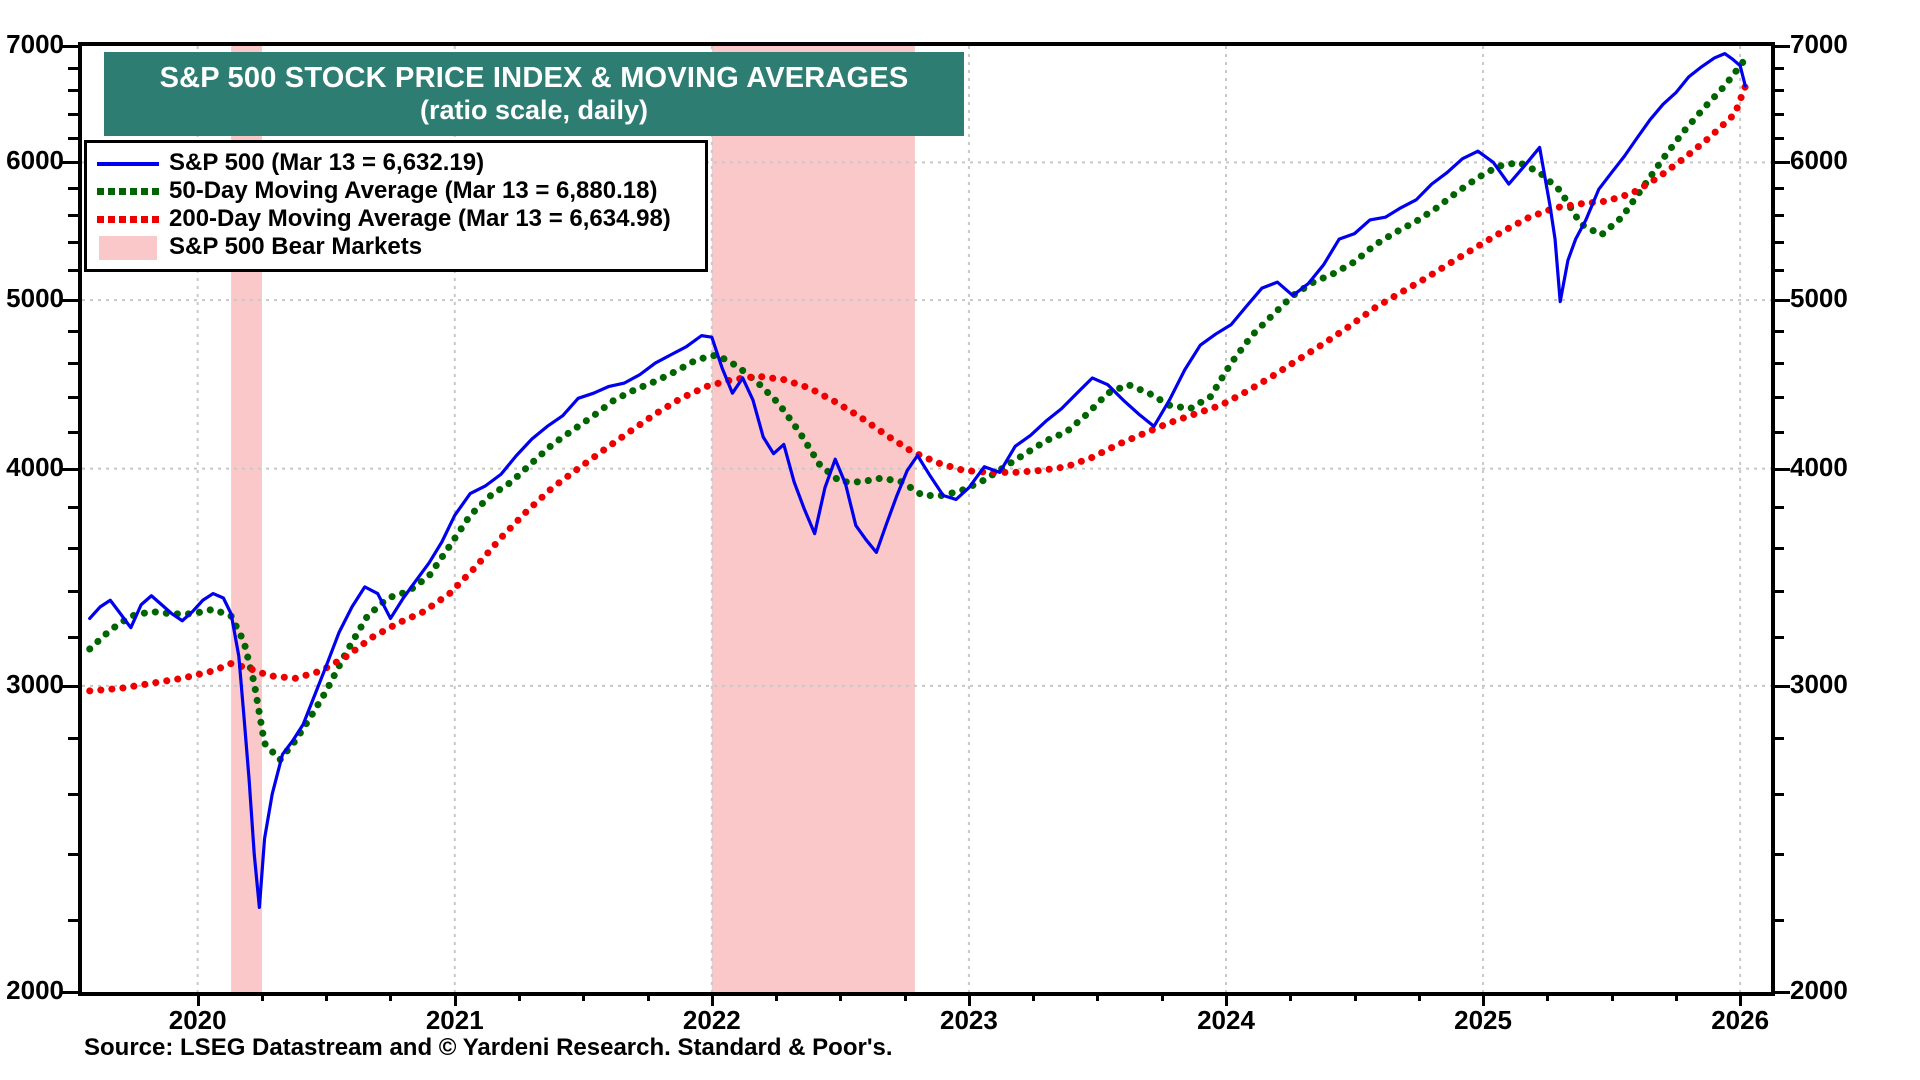 Image resolution: width=1920 pixels, height=1080 pixels. What do you see at coordinates (35, 298) in the screenshot?
I see `y-tick-left-5000: 5000` at bounding box center [35, 298].